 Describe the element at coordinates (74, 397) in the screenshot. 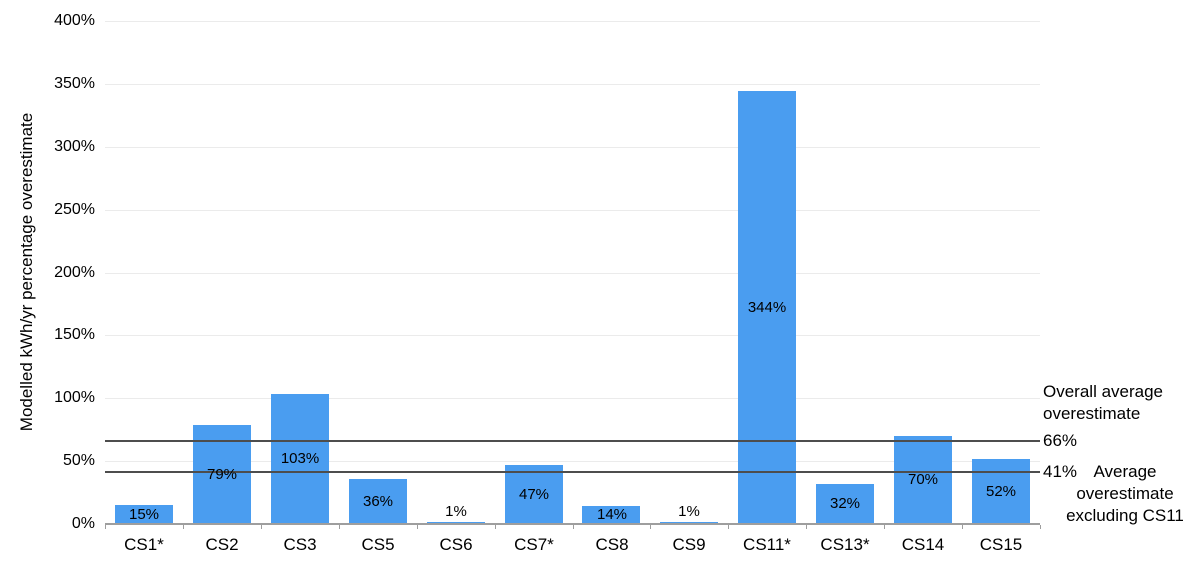

I see `y-tick-label: 100%` at that location.